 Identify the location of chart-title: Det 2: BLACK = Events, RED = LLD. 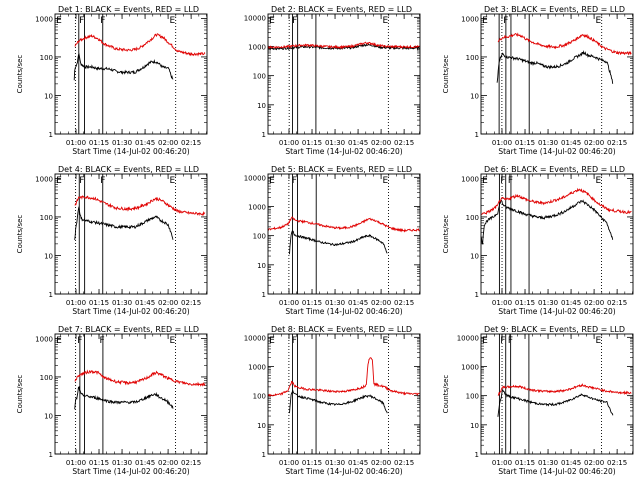
(341, 9).